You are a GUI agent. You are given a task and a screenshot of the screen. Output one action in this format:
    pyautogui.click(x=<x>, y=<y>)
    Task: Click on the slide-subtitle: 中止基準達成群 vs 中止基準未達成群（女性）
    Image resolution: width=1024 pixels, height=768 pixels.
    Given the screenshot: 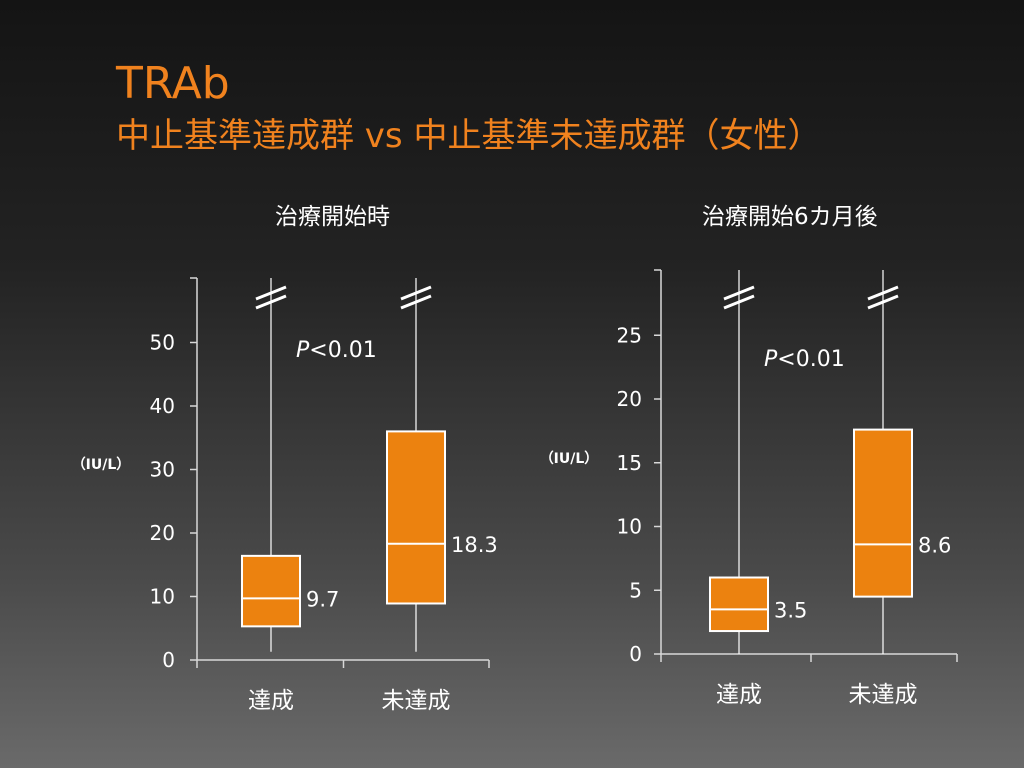 What is the action you would take?
    pyautogui.click(x=469, y=136)
    